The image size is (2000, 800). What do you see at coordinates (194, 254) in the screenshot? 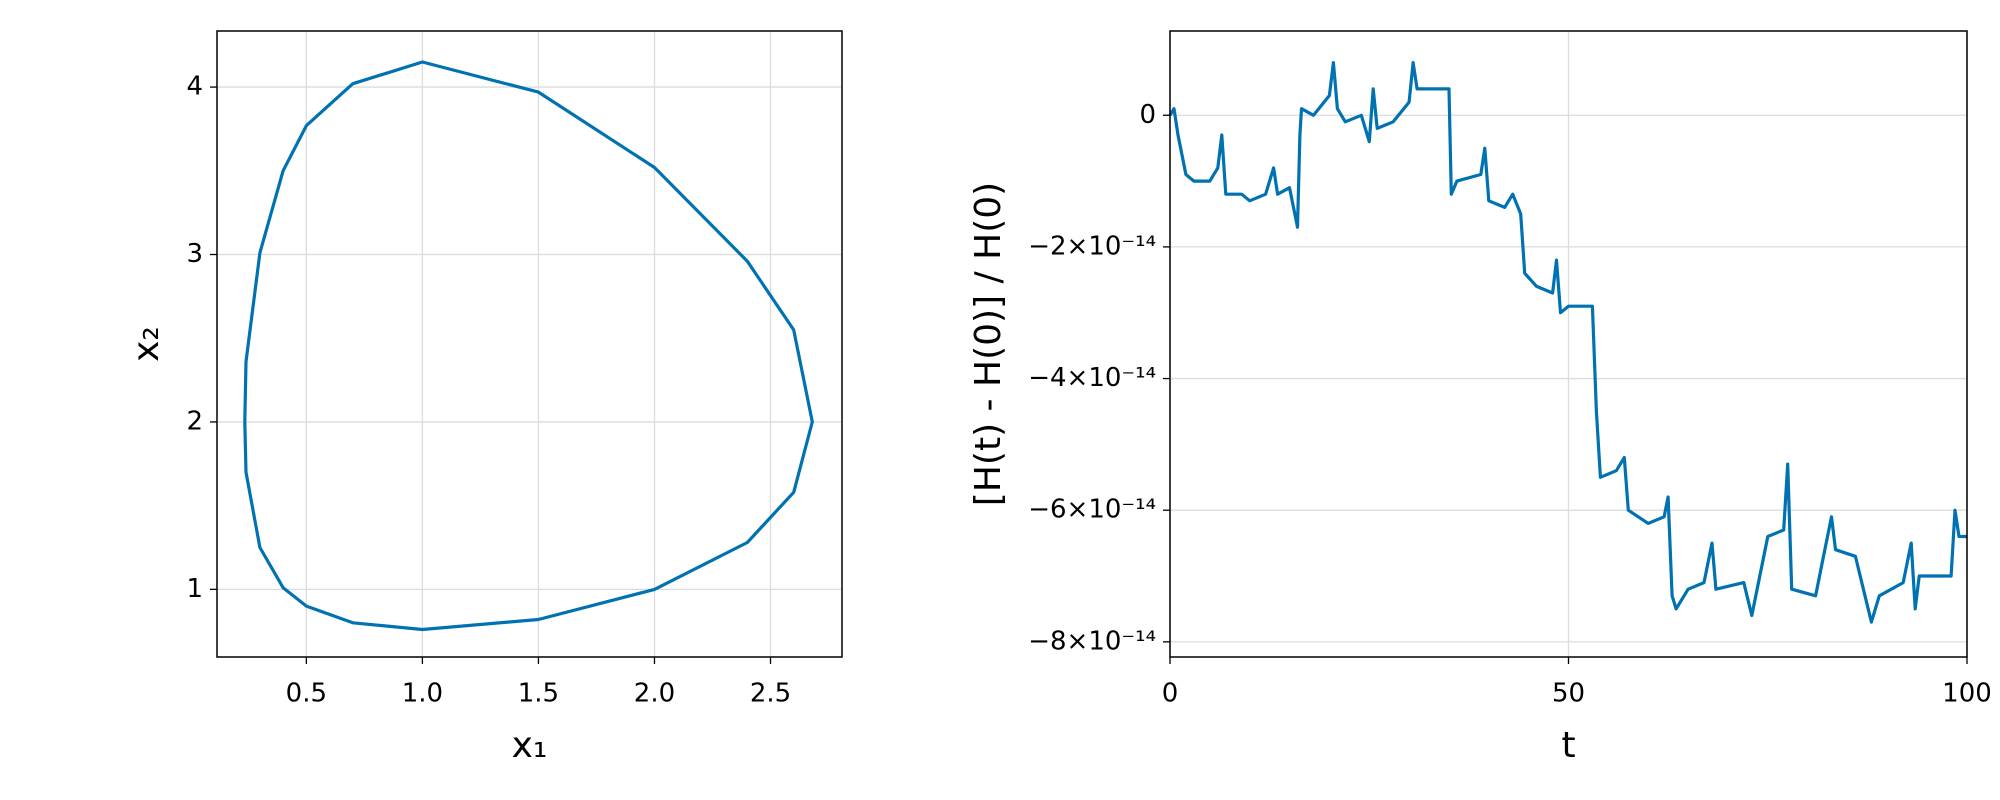
I see `y-tick-label: 3` at bounding box center [194, 254].